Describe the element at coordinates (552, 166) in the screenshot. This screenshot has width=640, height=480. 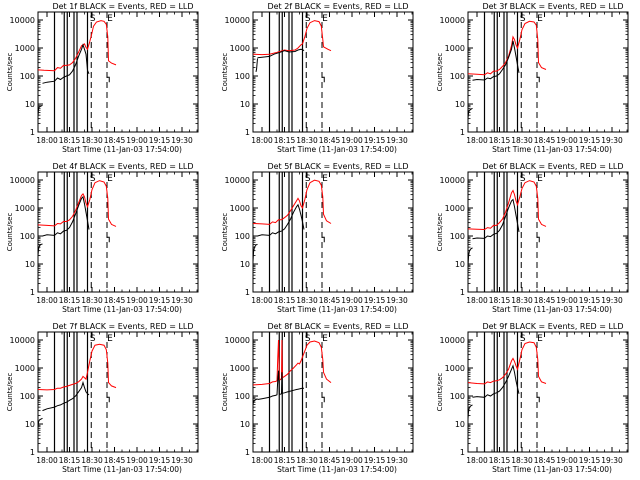
I see `chart-title: Det 6f BLACK = Events, RED = LLD` at that location.